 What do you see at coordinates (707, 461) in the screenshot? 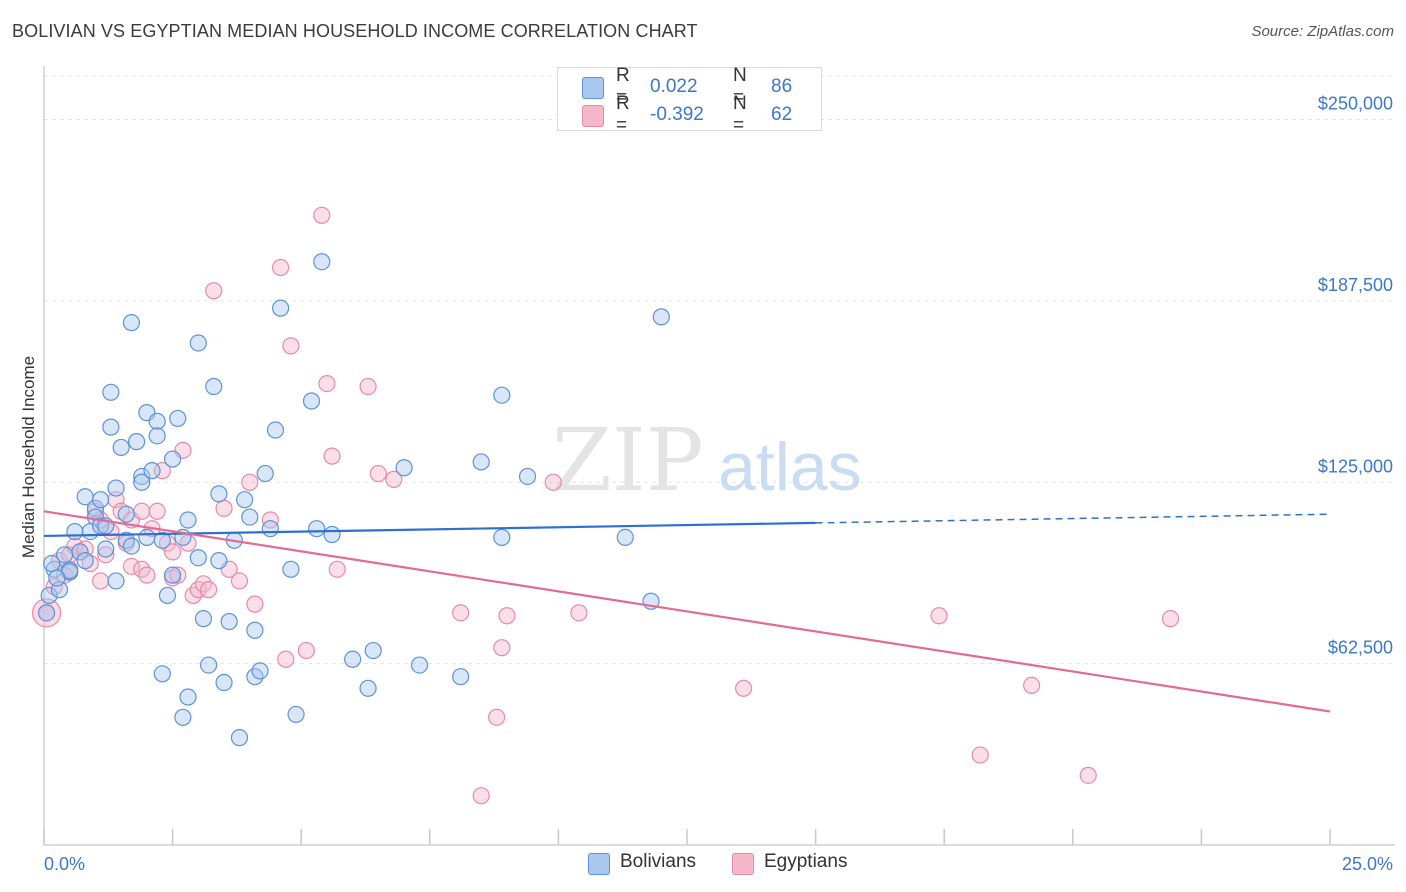
I see `watermark: ZIP atlas` at bounding box center [707, 461].